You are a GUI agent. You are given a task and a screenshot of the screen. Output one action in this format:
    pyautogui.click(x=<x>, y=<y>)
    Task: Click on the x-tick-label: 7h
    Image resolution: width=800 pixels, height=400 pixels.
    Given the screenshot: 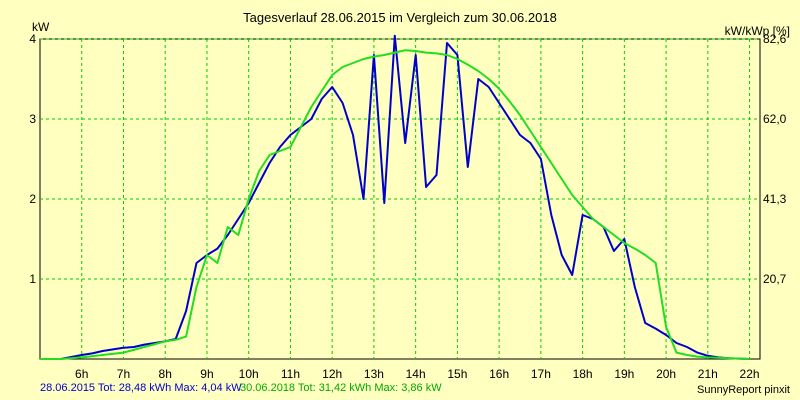 What is the action you would take?
    pyautogui.click(x=123, y=374)
    